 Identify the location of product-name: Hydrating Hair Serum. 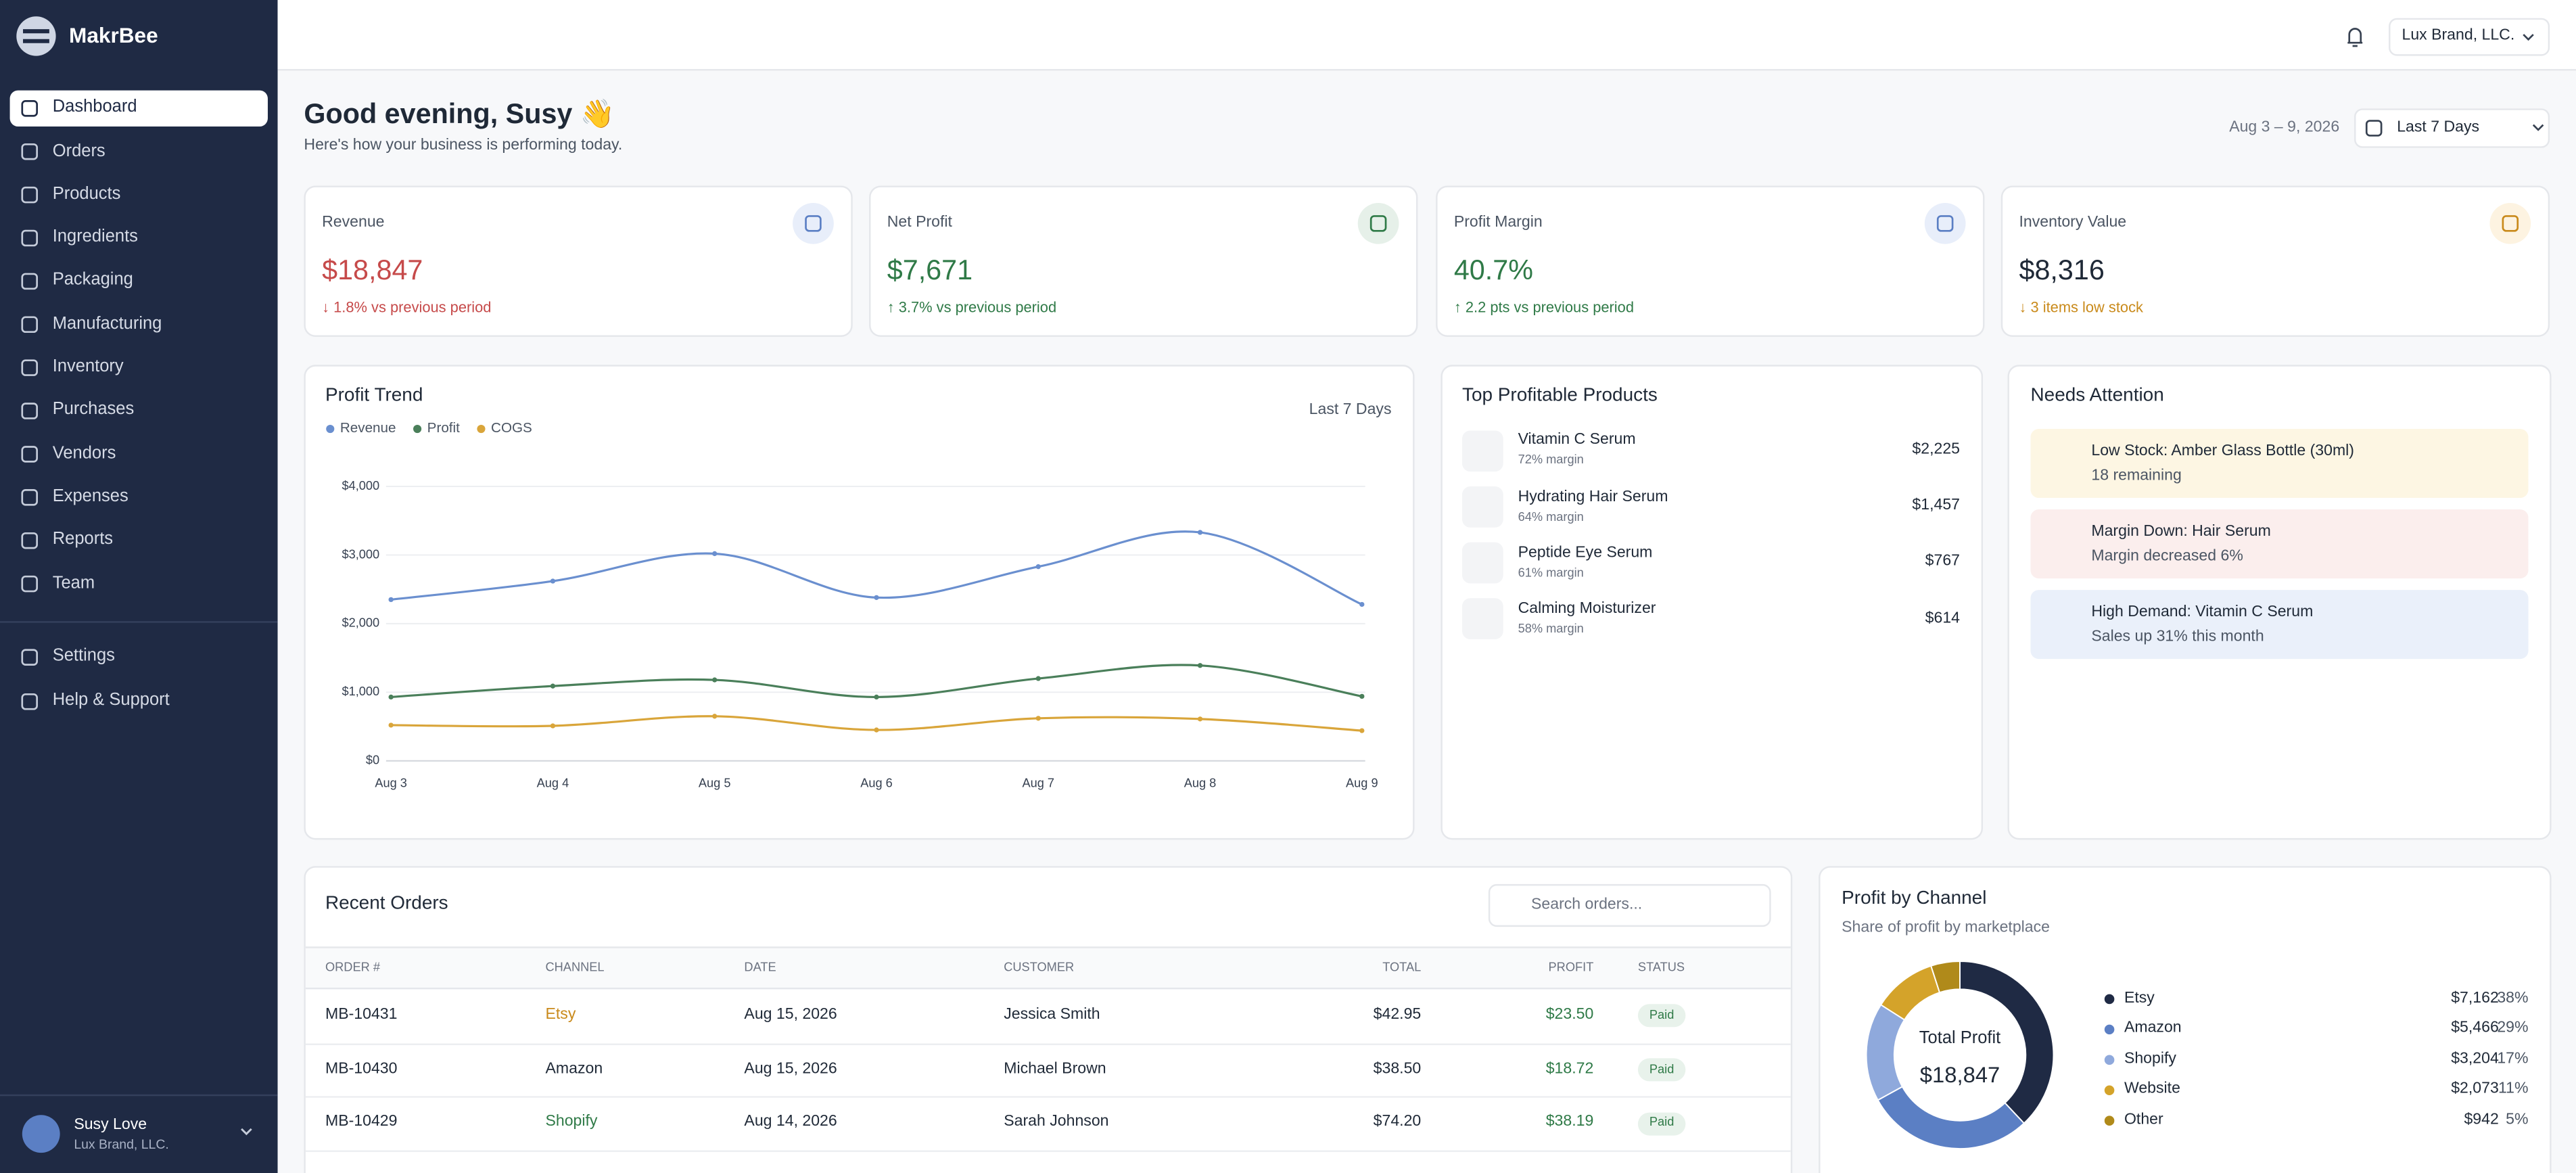
(1593, 496).